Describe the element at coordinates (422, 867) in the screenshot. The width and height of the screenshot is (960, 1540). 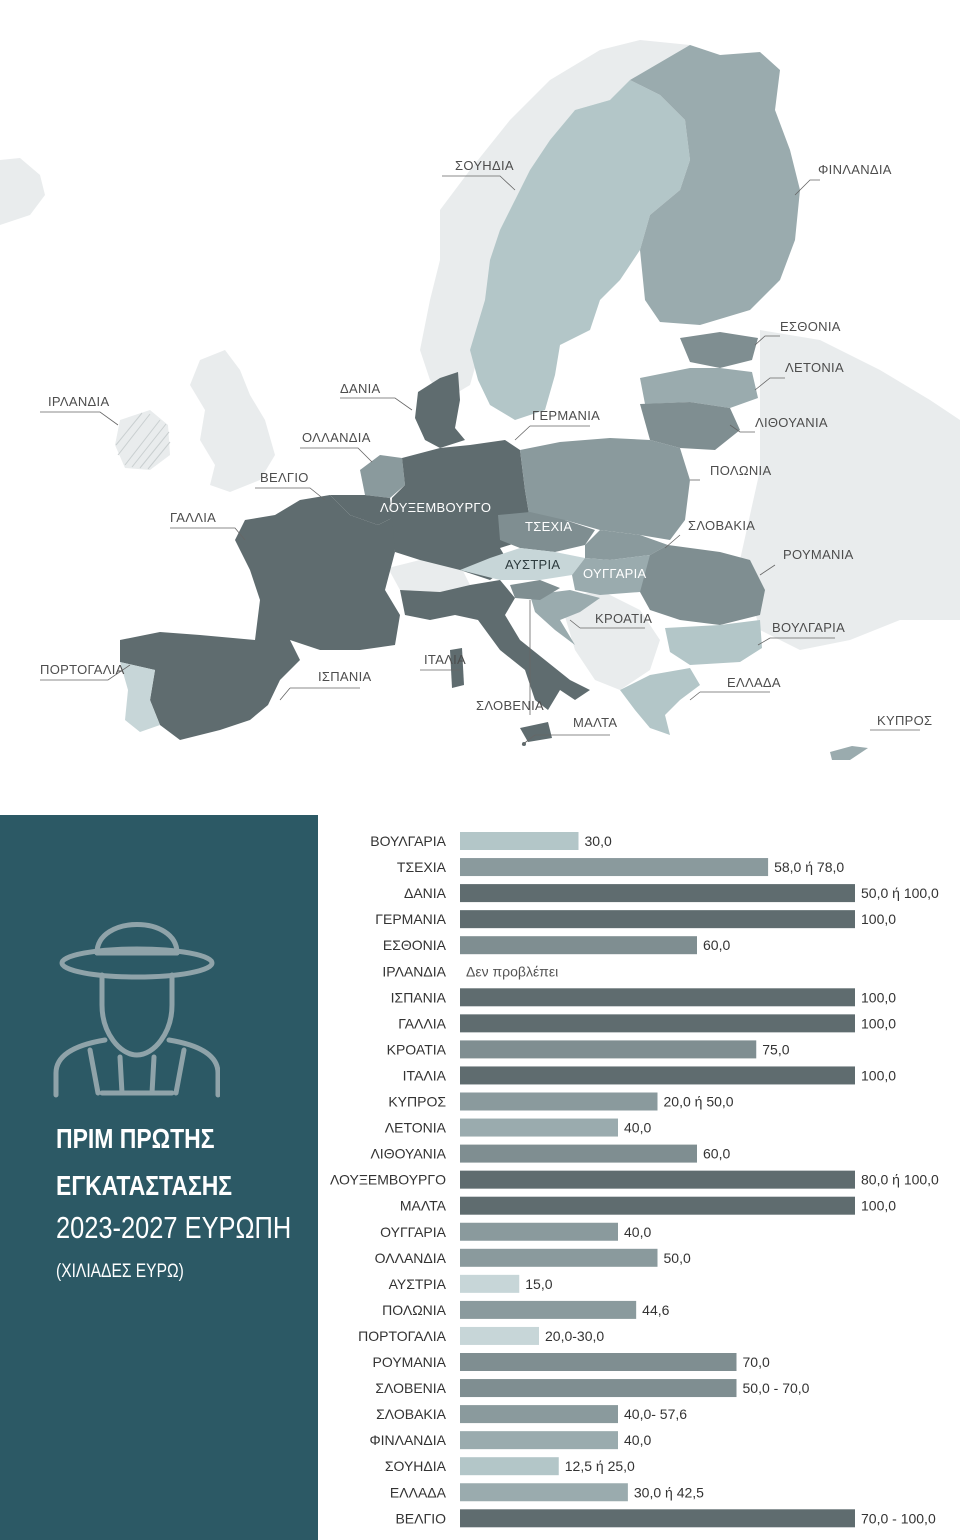
I see `category-label: ΤΣΕΧΙΑ` at that location.